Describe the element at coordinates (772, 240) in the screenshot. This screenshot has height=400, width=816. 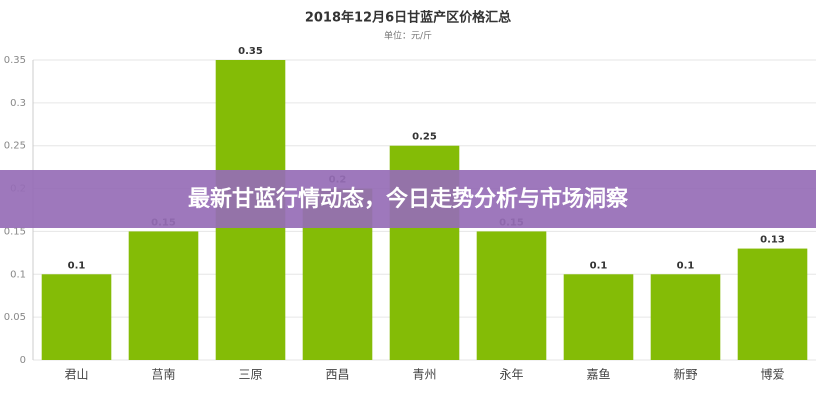
I see `value-label: 0.13` at that location.